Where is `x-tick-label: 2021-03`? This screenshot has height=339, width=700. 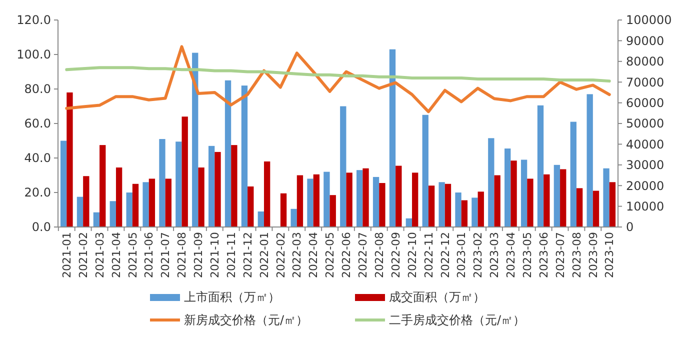
x-tick-label: 2021-03 is located at coordinates (99, 255).